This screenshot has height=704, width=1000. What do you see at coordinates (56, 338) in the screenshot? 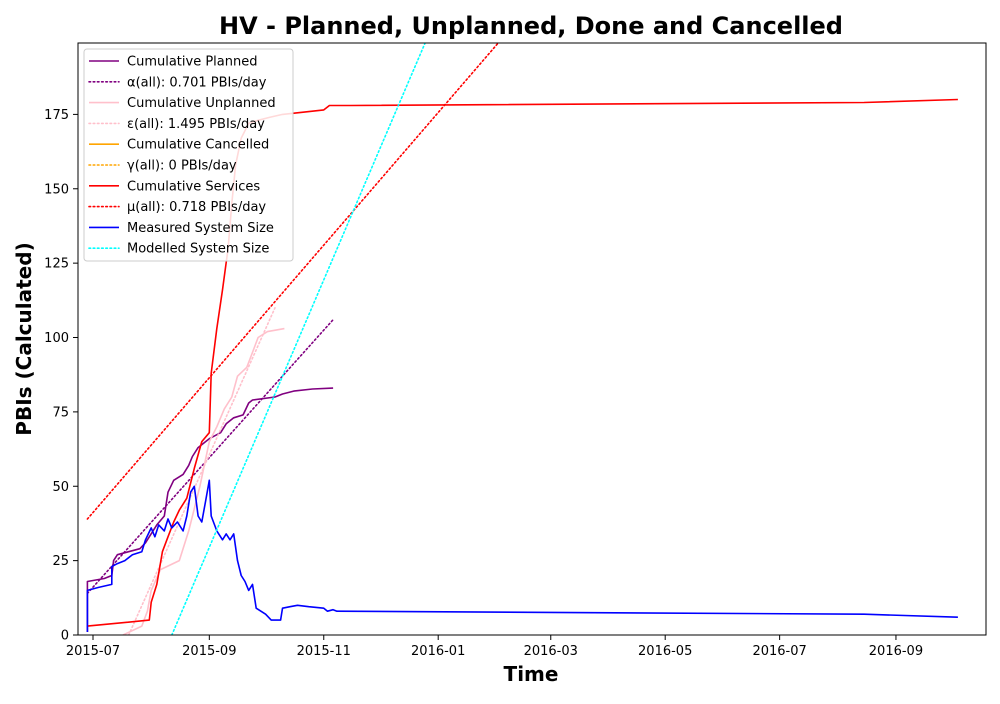
I see `y-tick-label: 100` at bounding box center [56, 338].